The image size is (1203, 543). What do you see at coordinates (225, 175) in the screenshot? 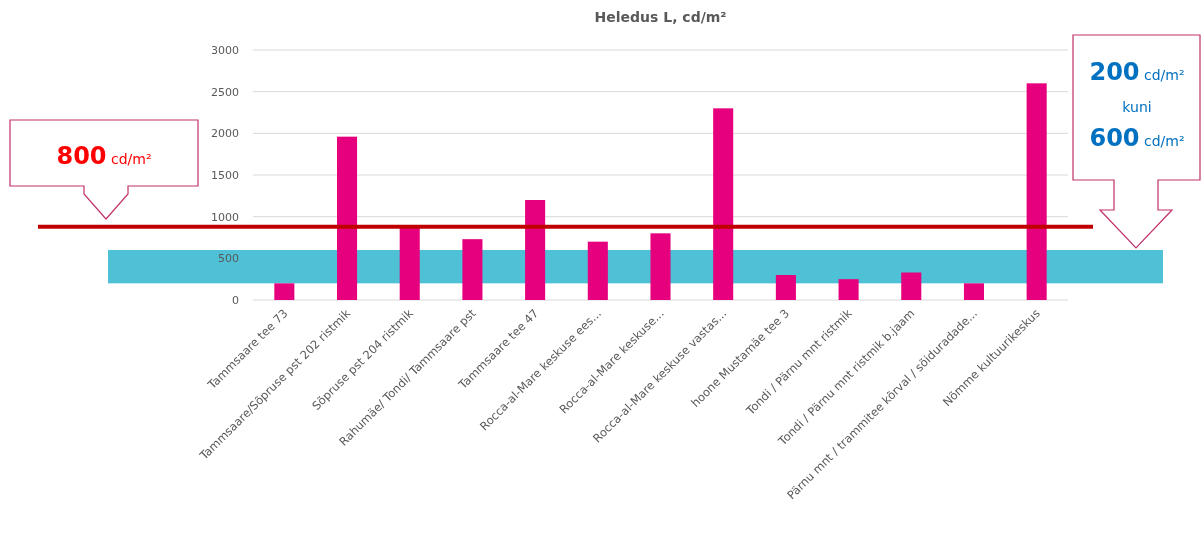
I see `y-tick-label: 1500` at bounding box center [225, 175].